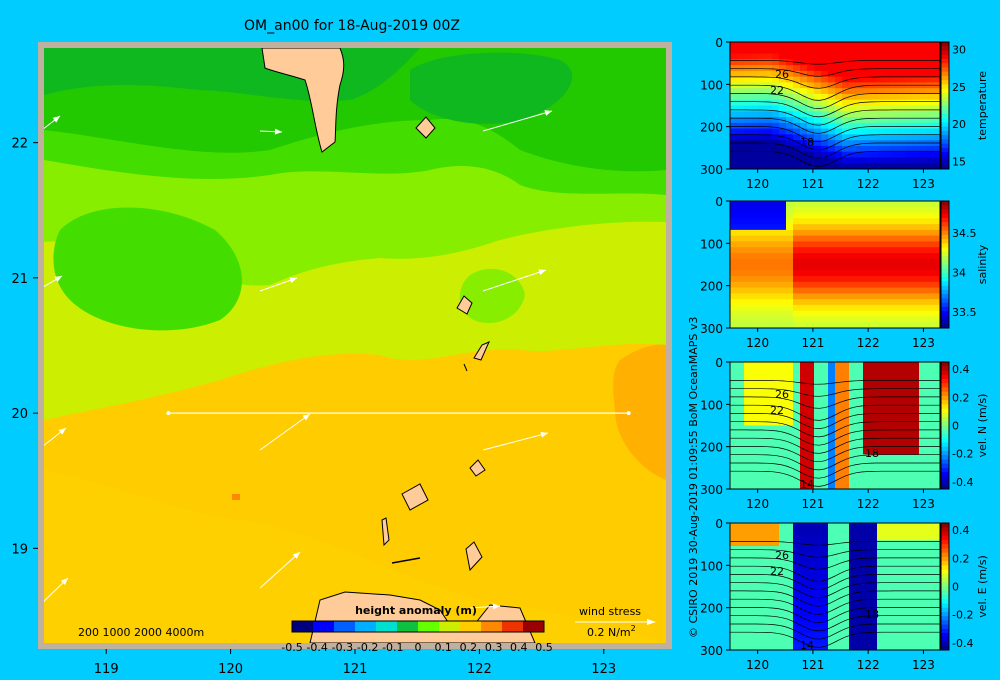  What do you see at coordinates (416, 610) in the screenshot?
I see `colorbar-label: height anomaly (m)` at bounding box center [416, 610].